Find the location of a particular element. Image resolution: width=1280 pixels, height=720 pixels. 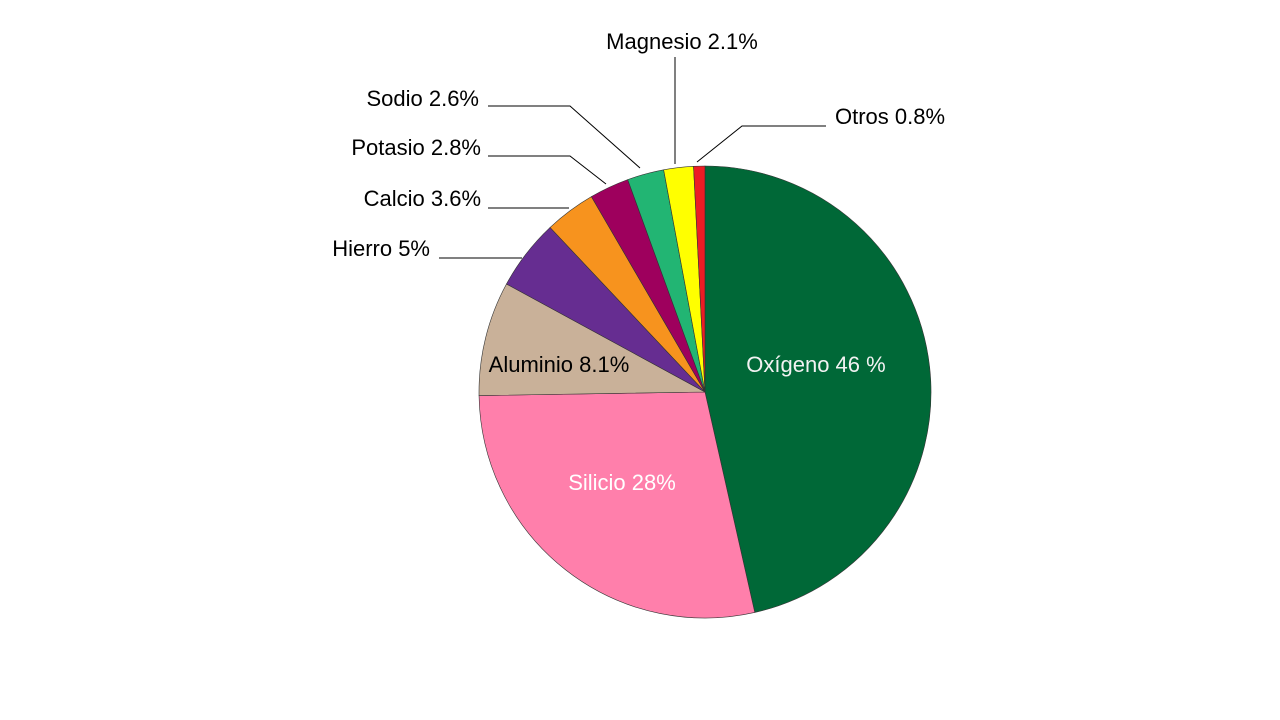

slice-label: Hierro 5% is located at coordinates (381, 248).